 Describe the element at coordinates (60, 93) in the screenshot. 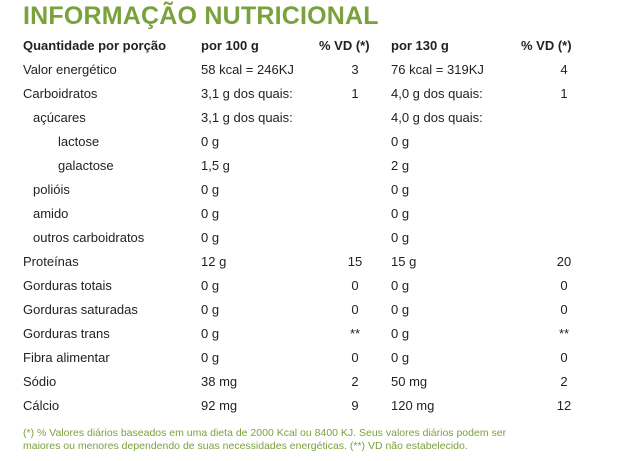

I see `nutrient-name: Carboidratos` at that location.